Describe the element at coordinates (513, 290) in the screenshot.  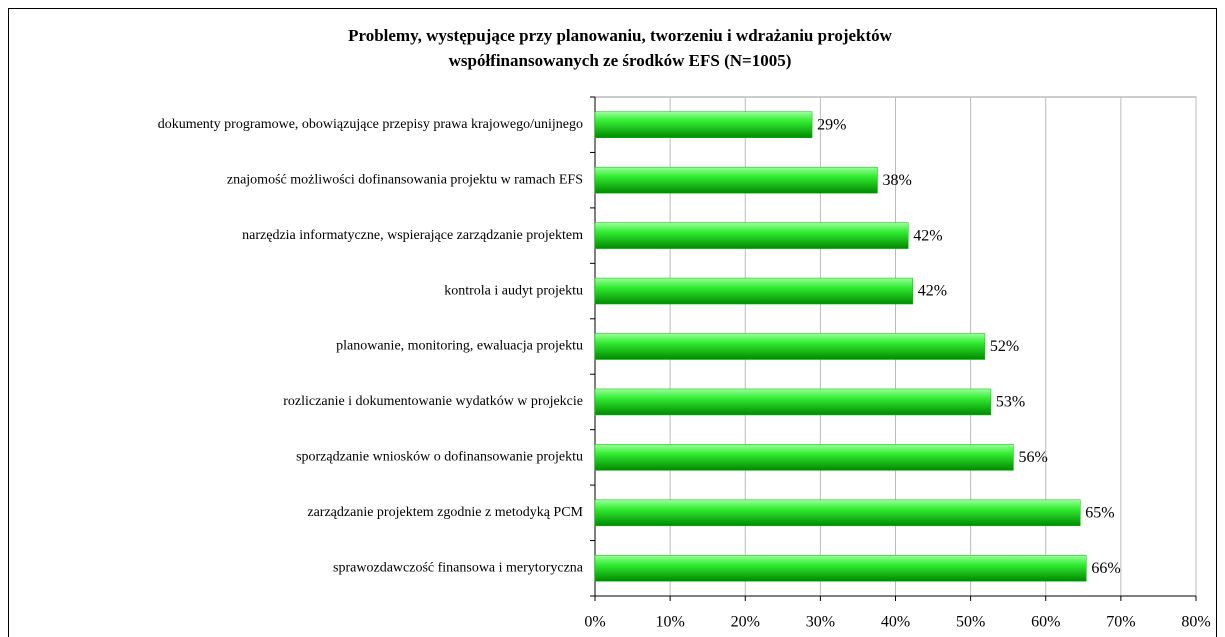
I see `category-label: kontrola i audyt projektu` at that location.